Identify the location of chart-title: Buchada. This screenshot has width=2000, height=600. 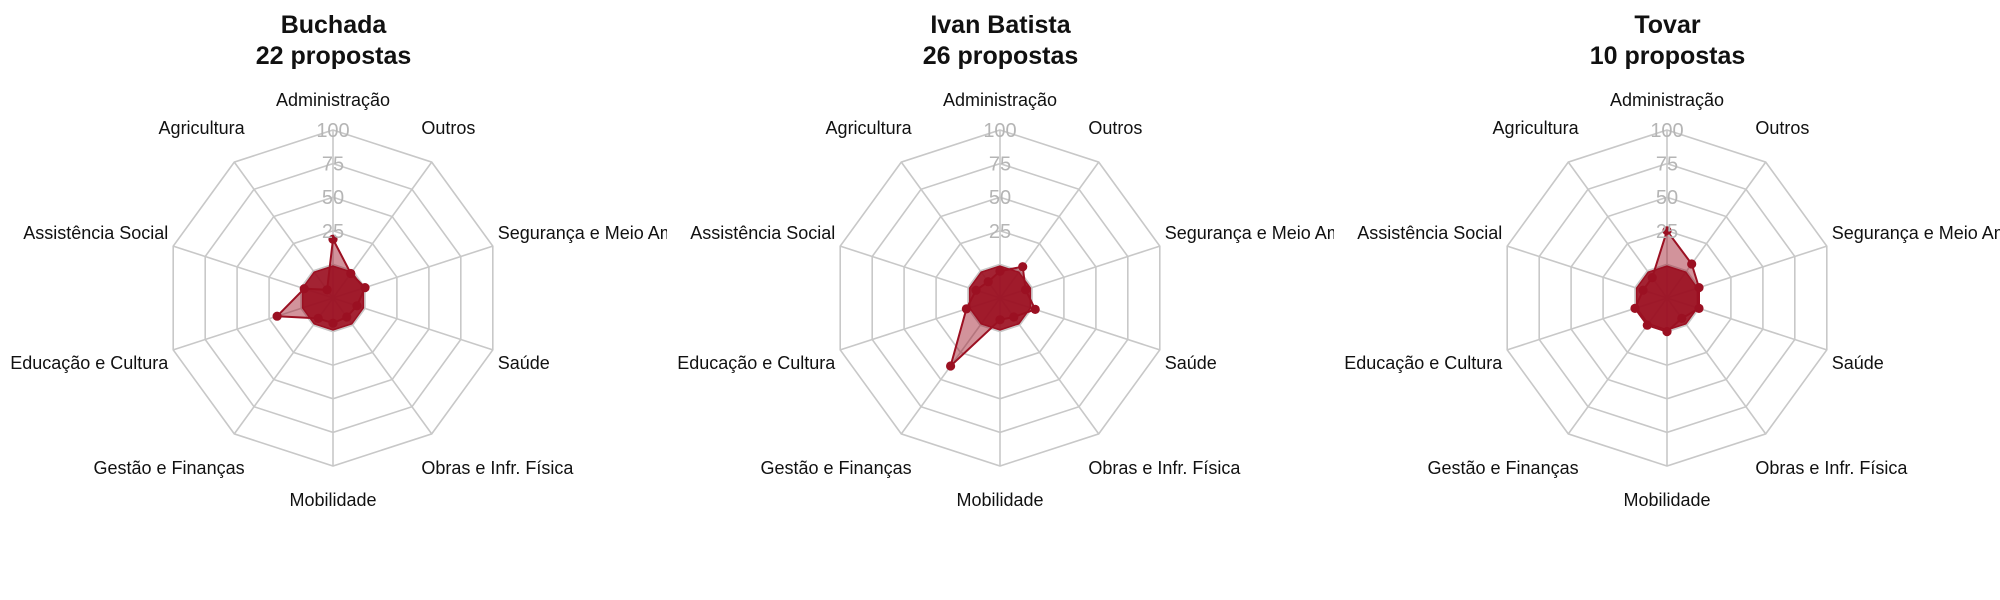
(333, 25).